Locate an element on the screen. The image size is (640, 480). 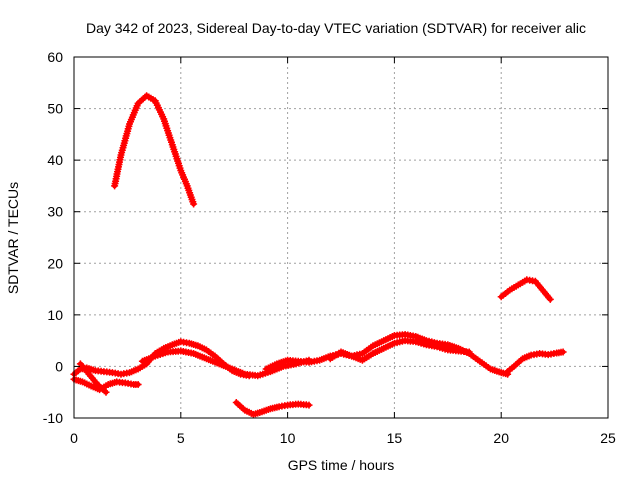
x-tick-label: 20 is located at coordinates (501, 438).